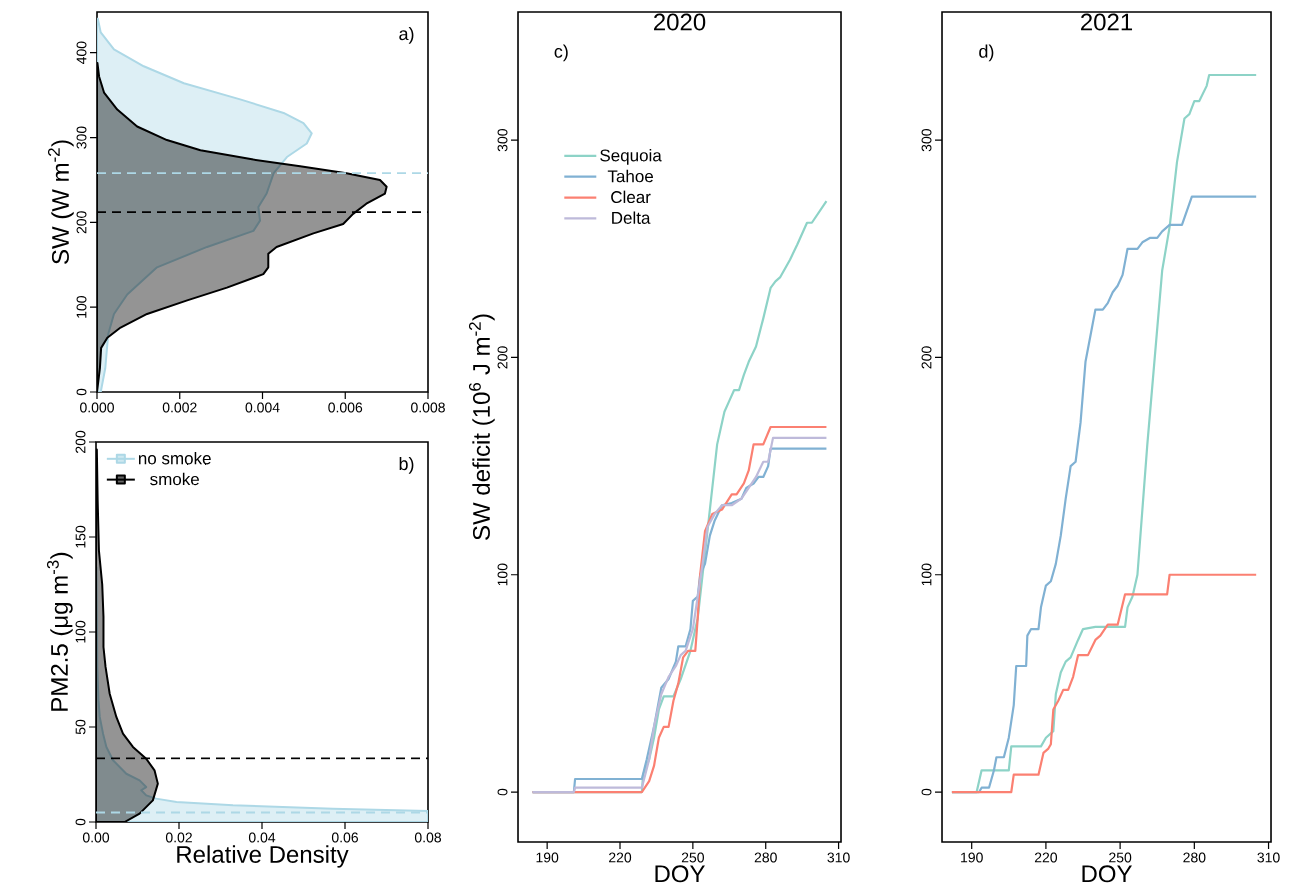  Describe the element at coordinates (345, 407) in the screenshot. I see `x-tick-label: 0.006` at that location.